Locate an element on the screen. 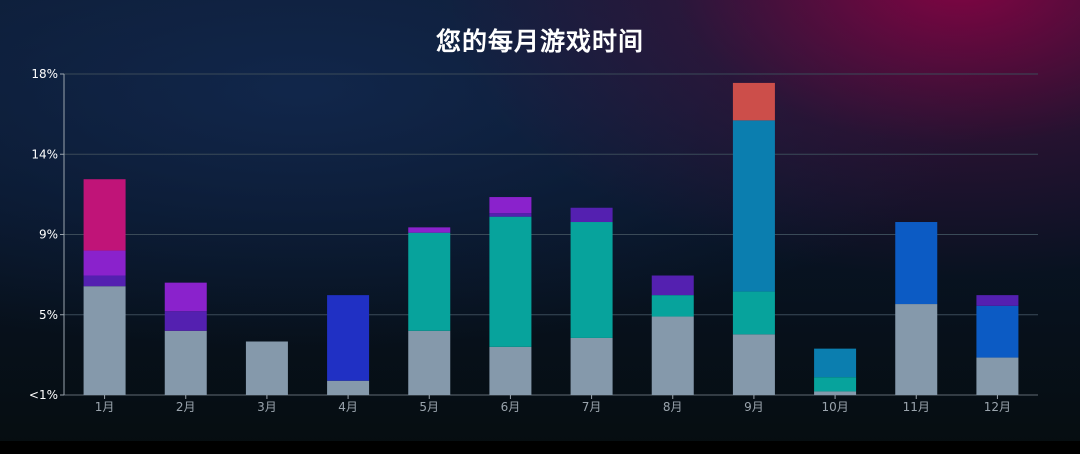  x-tick-label: 3月 is located at coordinates (267, 407).